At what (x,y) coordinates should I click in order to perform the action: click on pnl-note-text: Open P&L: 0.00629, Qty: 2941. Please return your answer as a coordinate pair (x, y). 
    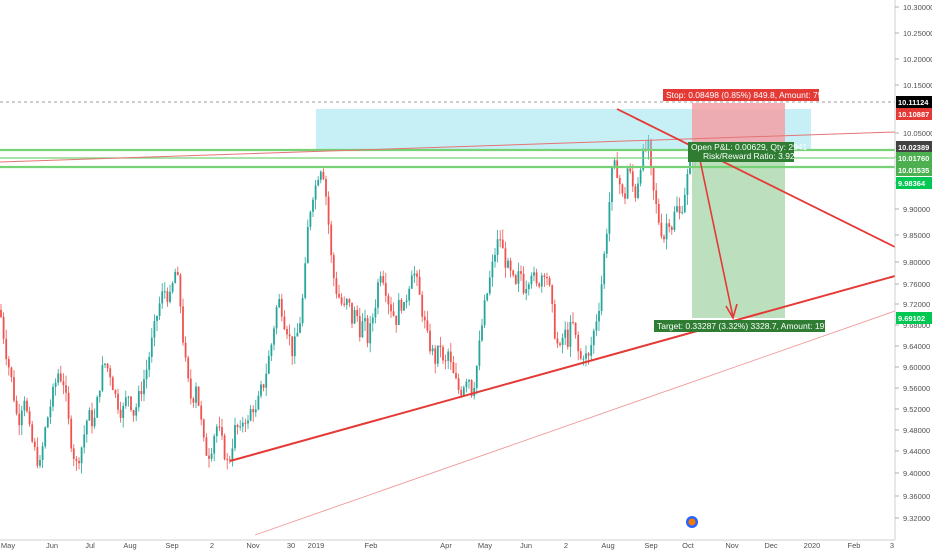
    Looking at the image, I should click on (749, 147).